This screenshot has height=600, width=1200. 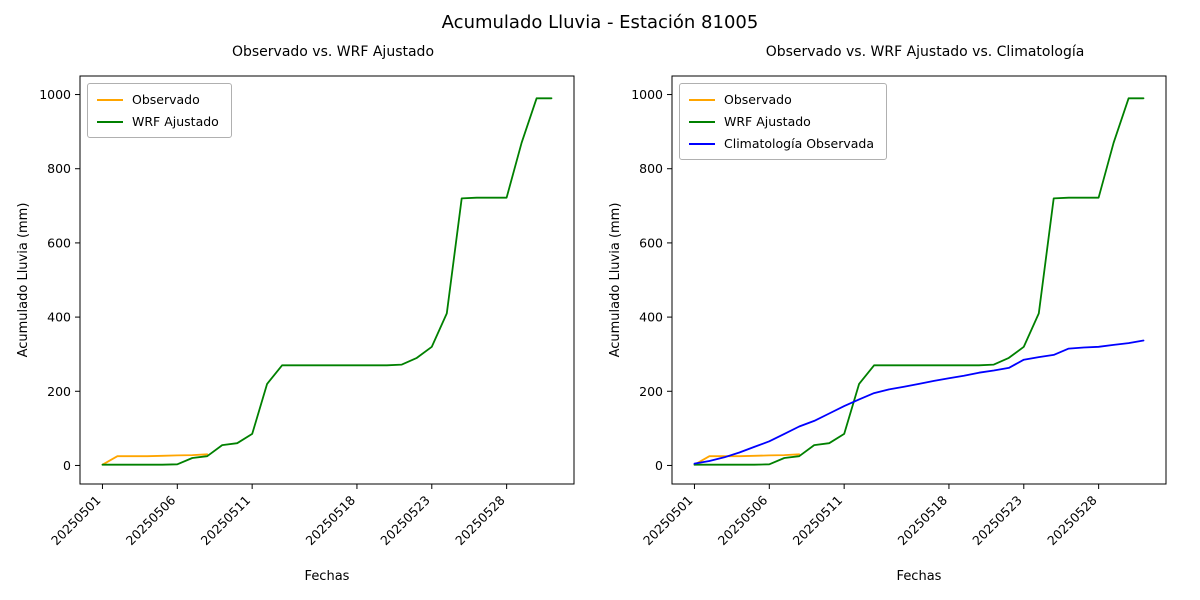 I want to click on legend-line-climatologia-observada-icon, so click(x=702, y=143).